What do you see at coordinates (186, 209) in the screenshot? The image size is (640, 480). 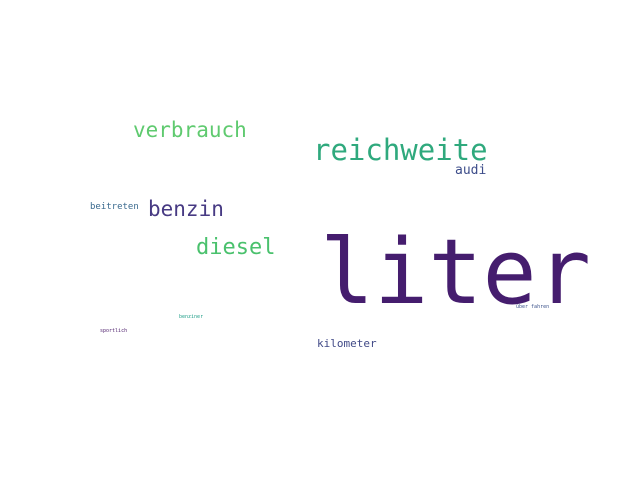 I see `word-benzin: benzin` at bounding box center [186, 209].